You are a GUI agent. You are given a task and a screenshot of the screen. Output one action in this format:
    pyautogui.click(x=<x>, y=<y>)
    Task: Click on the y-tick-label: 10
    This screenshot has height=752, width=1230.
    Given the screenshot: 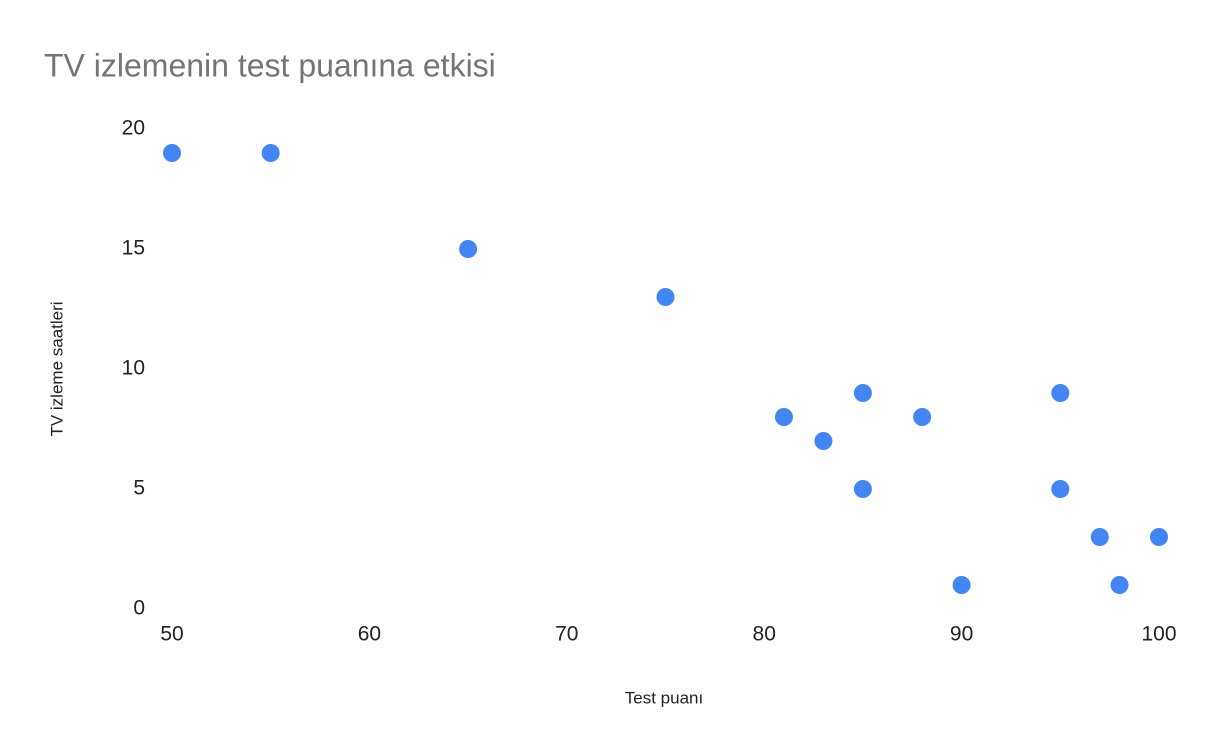 What is the action you would take?
    pyautogui.click(x=133, y=368)
    